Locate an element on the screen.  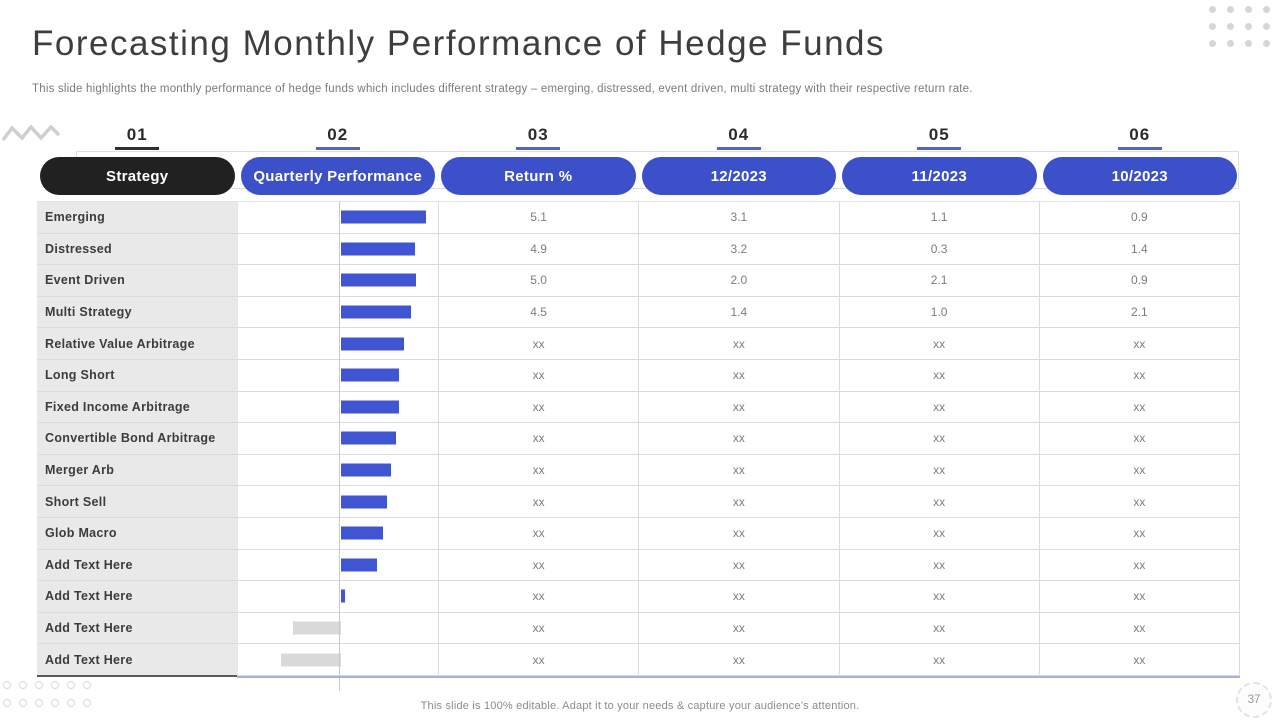
strategy-cell: Merger Arb is located at coordinates (137, 470).